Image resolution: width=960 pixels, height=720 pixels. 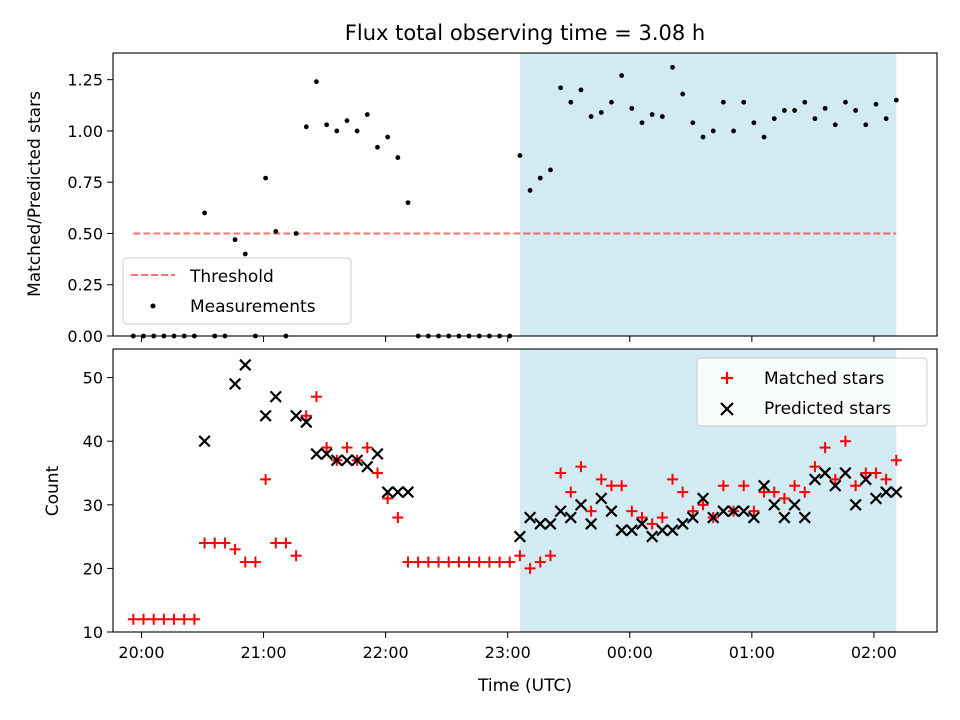 I want to click on x-axis-label: Time (UTC), so click(x=524, y=686).